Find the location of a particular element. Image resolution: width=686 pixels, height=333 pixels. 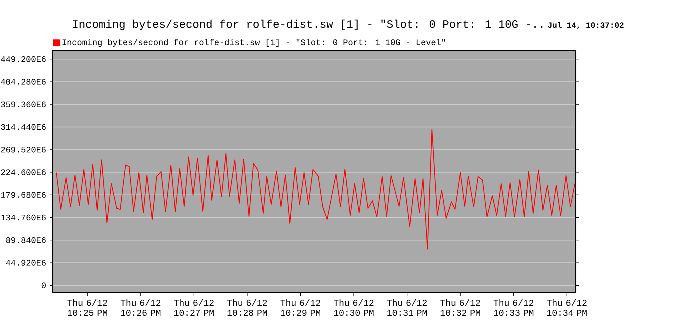

legend-label: Incoming bytes/second for rolfe-dist.sw [1] - "Slot: 0 Port: 1 10G - Level" is located at coordinates (254, 43).